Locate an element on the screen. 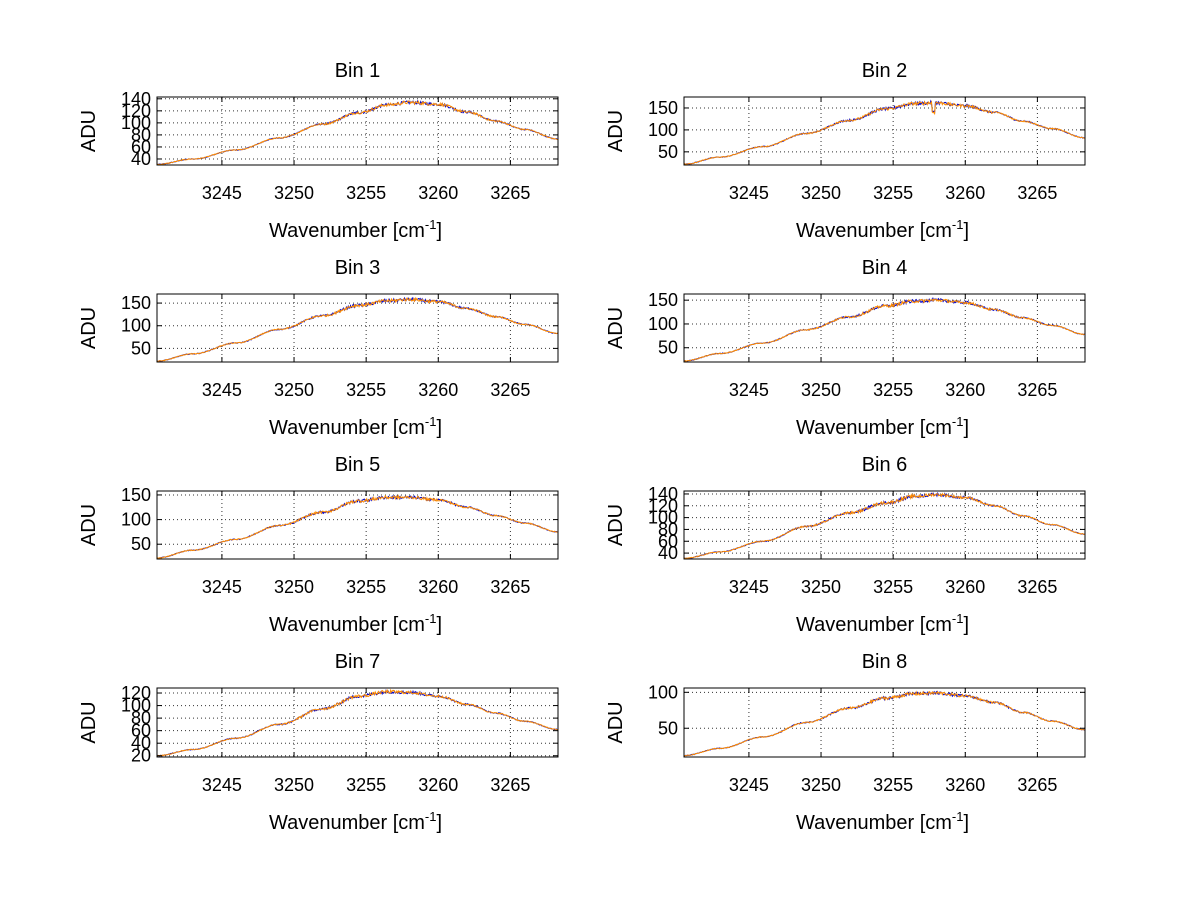 Image resolution: width=1200 pixels, height=901 pixels. subplot-title: Bin 7 is located at coordinates (358, 662).